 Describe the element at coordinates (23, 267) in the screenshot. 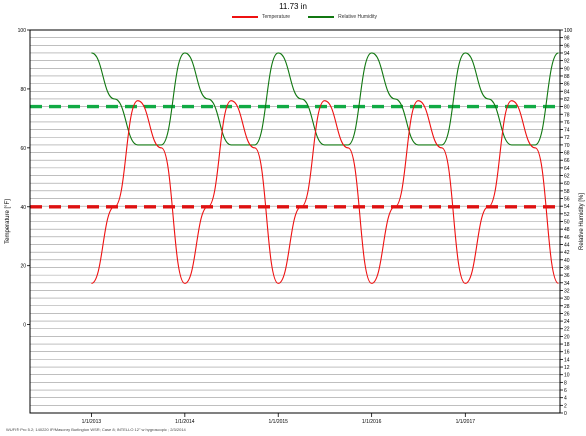

I see `y-tick-label: 20` at that location.